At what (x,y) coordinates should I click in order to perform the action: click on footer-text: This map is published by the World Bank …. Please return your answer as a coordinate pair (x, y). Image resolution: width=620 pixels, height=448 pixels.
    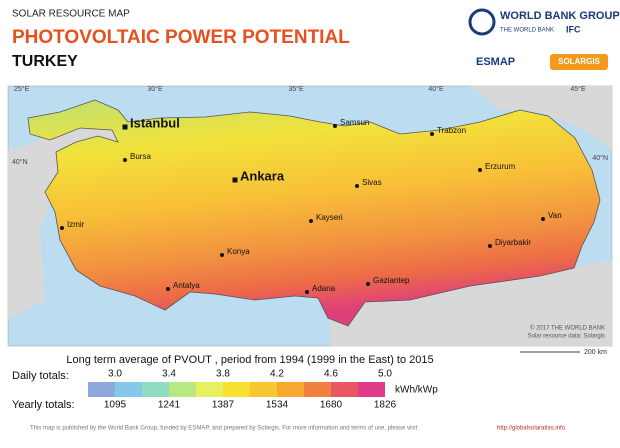
    Looking at the image, I should click on (224, 429).